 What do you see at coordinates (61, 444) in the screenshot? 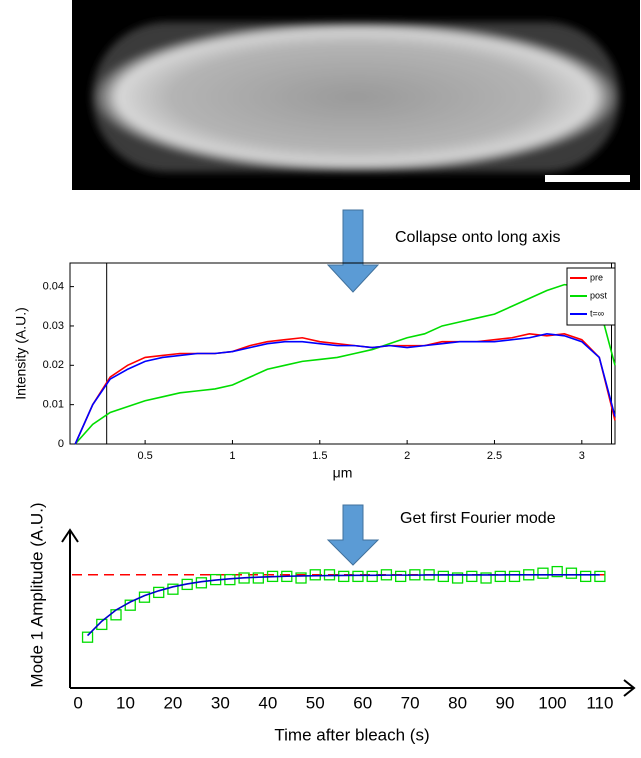
I see `y-tick-label: 0` at bounding box center [61, 444].